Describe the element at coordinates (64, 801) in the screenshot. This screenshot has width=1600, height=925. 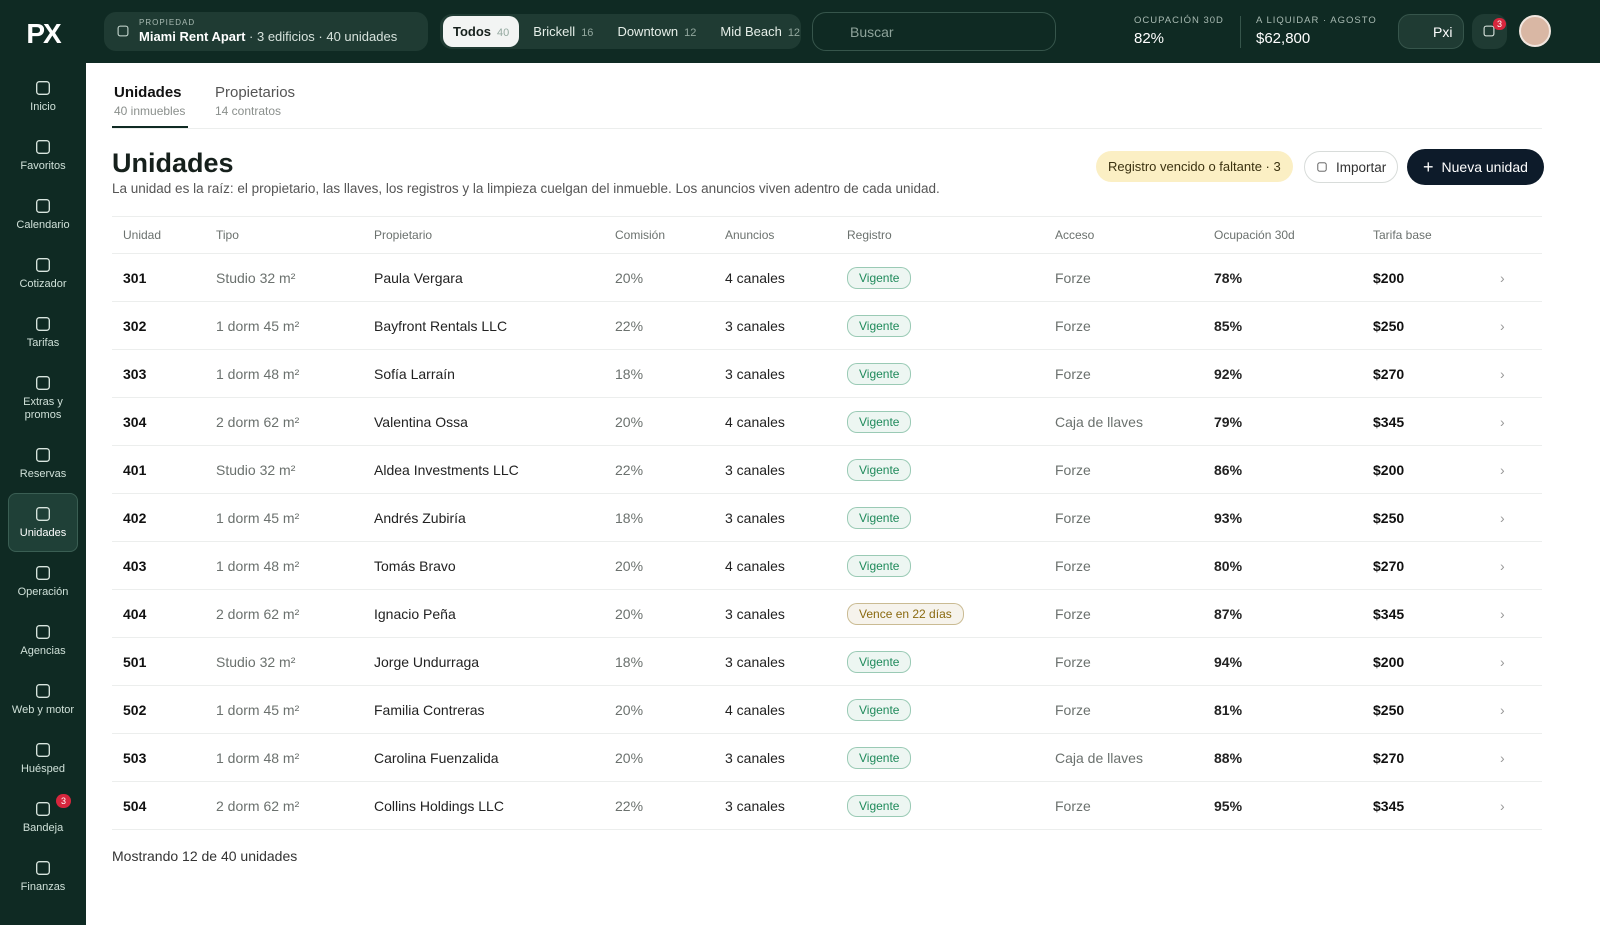
I see `nav-badge: 3` at that location.